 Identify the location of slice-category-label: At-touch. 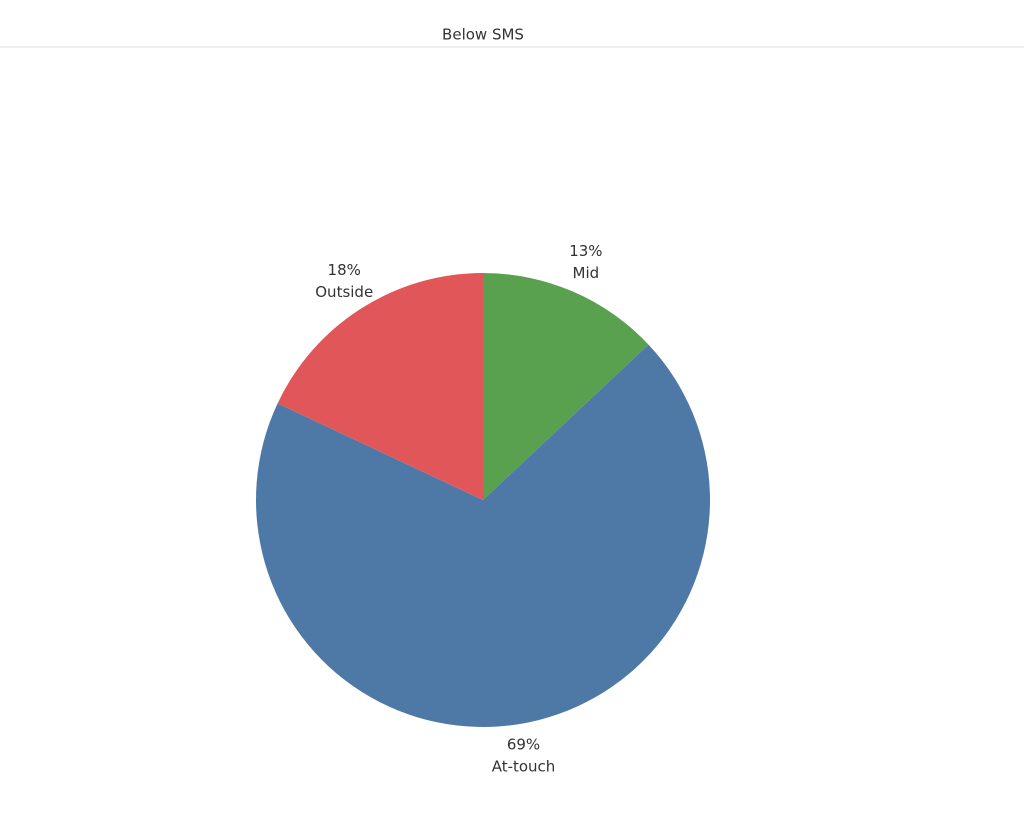
(524, 766).